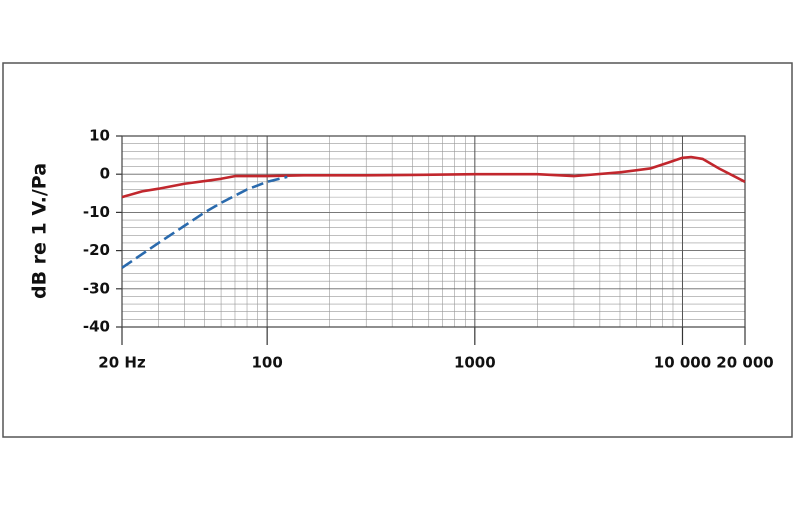 The height and width of the screenshot is (531, 800). I want to click on x-tick-label: 1000, so click(475, 363).